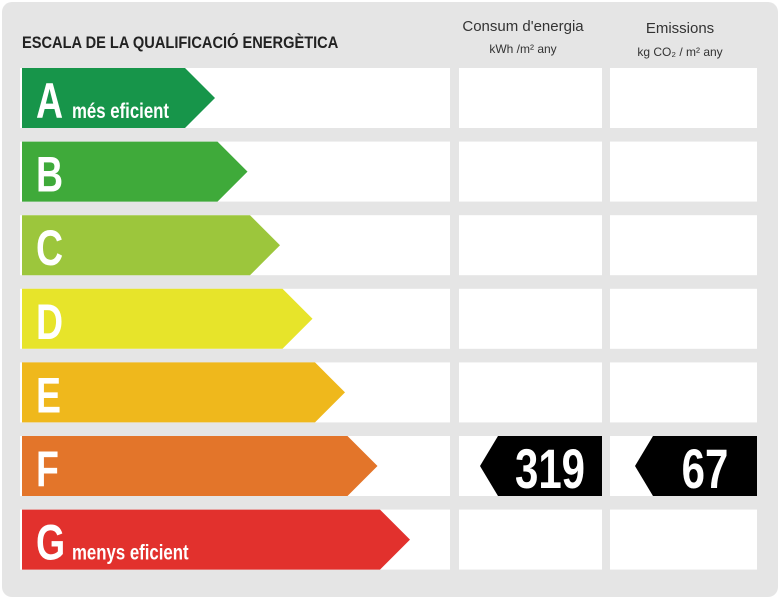 This screenshot has width=780, height=601. Describe the element at coordinates (705, 469) in the screenshot. I see `value: 67` at that location.